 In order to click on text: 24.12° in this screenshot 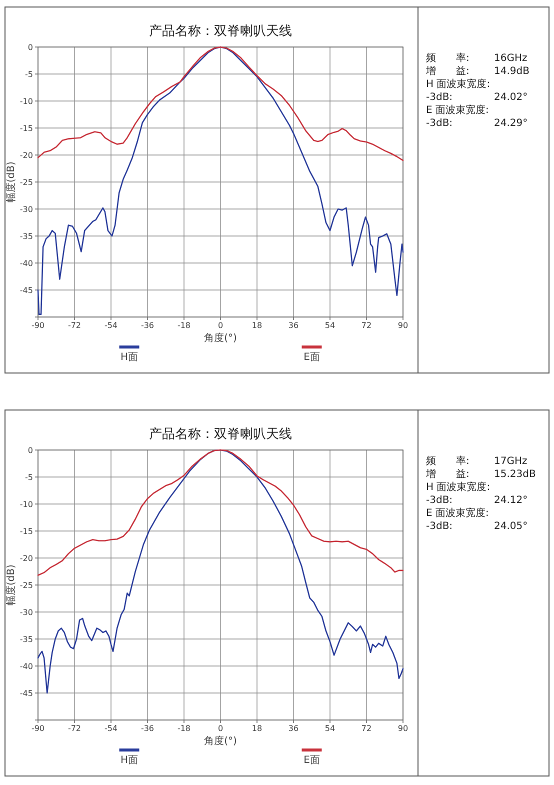, I will do `click(511, 500)`.